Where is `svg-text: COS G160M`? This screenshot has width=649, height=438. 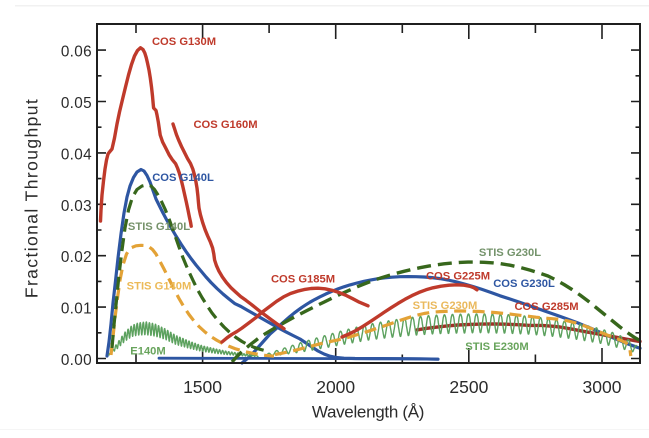 svg-text: COS G160M is located at coordinates (225, 125).